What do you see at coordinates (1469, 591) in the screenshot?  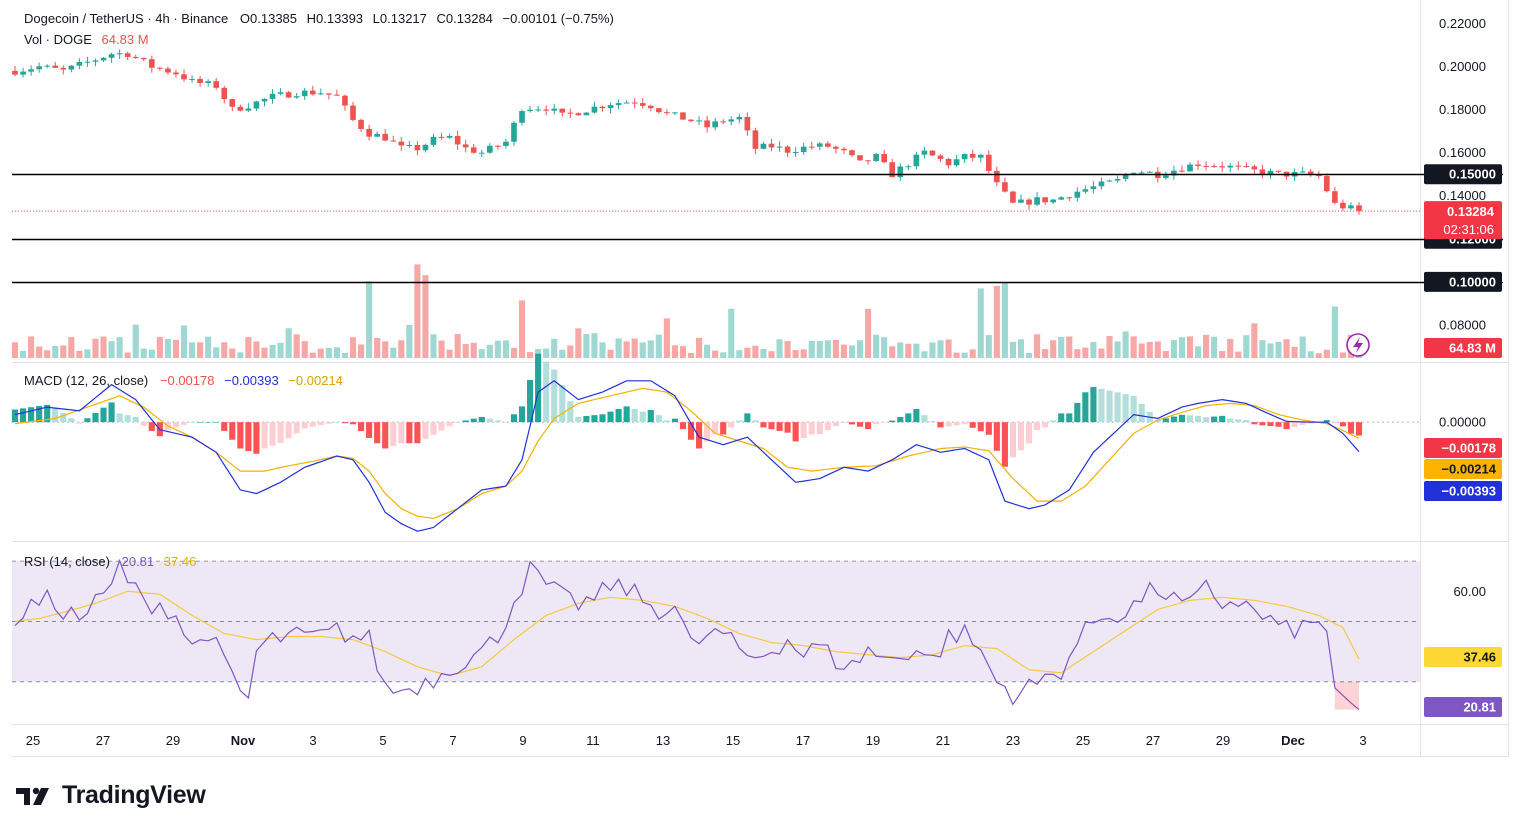 I see `rsi-tick-label: 60.00` at bounding box center [1469, 591].